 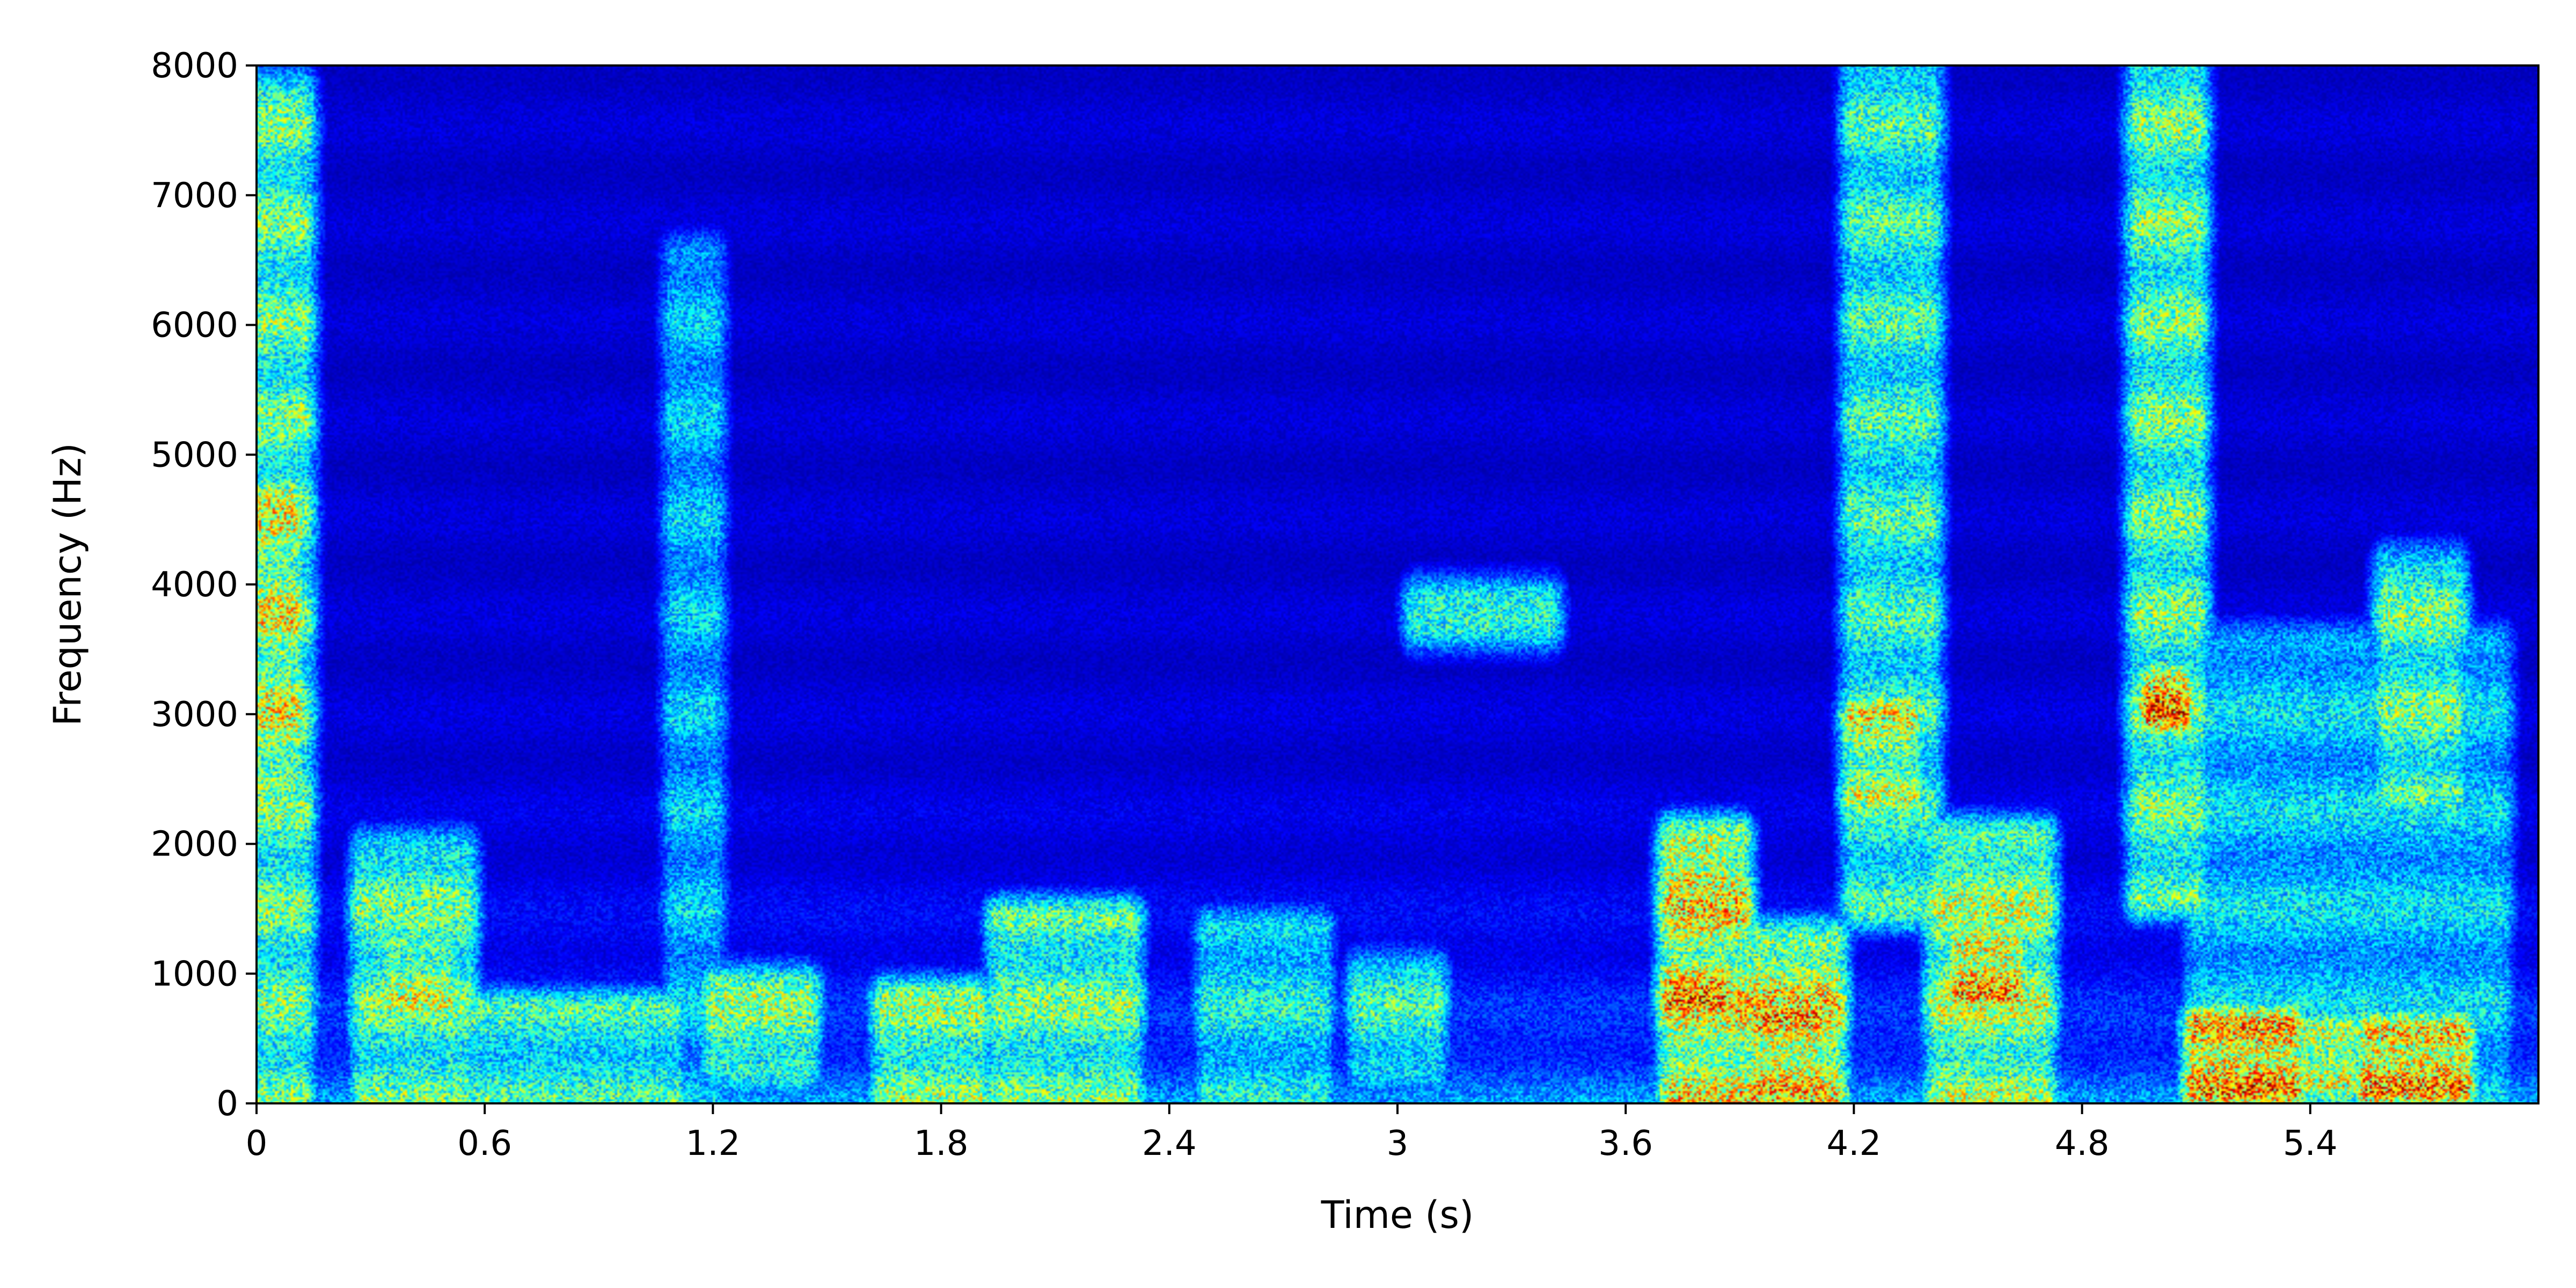 I want to click on x-tick-label: 0, so click(x=257, y=1143).